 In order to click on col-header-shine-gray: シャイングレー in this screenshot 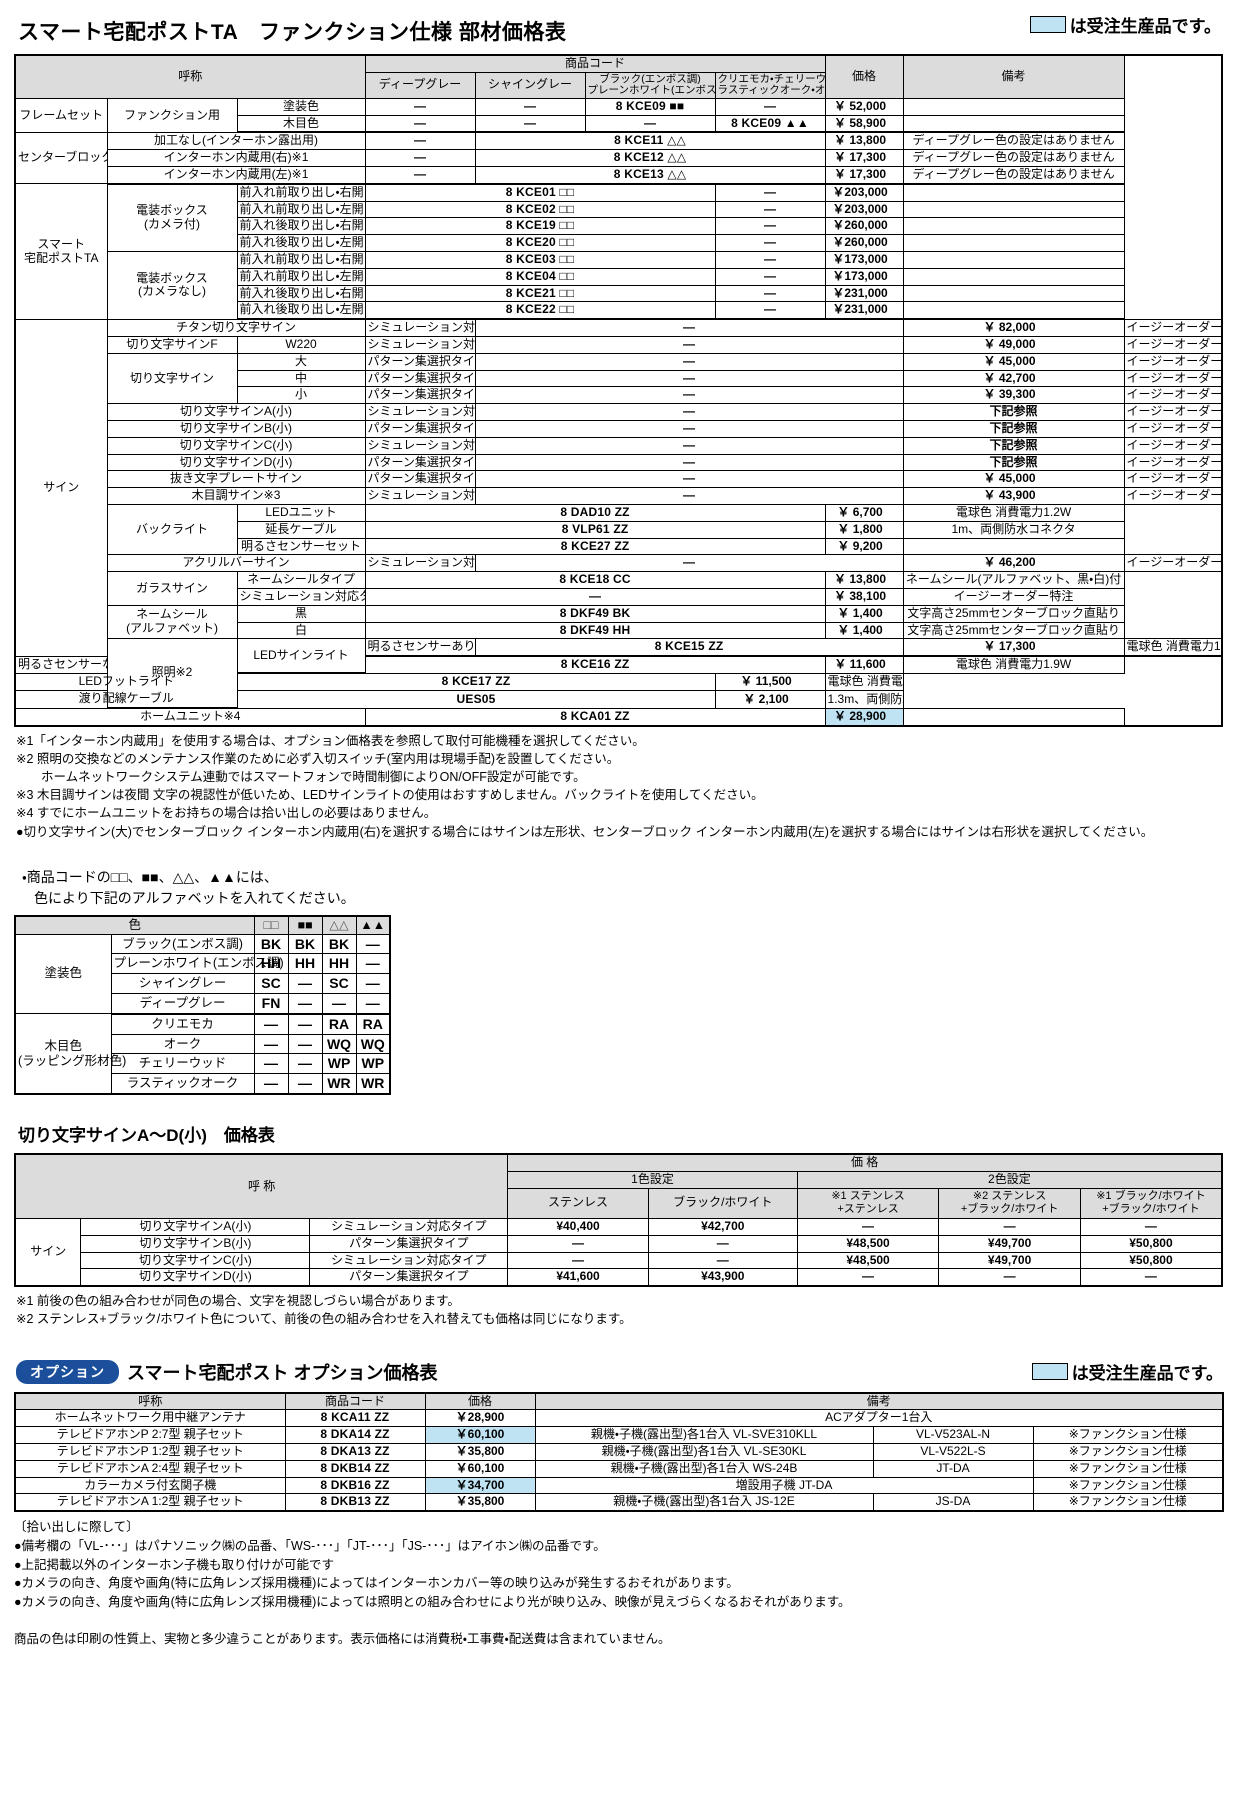, I will do `click(530, 85)`.